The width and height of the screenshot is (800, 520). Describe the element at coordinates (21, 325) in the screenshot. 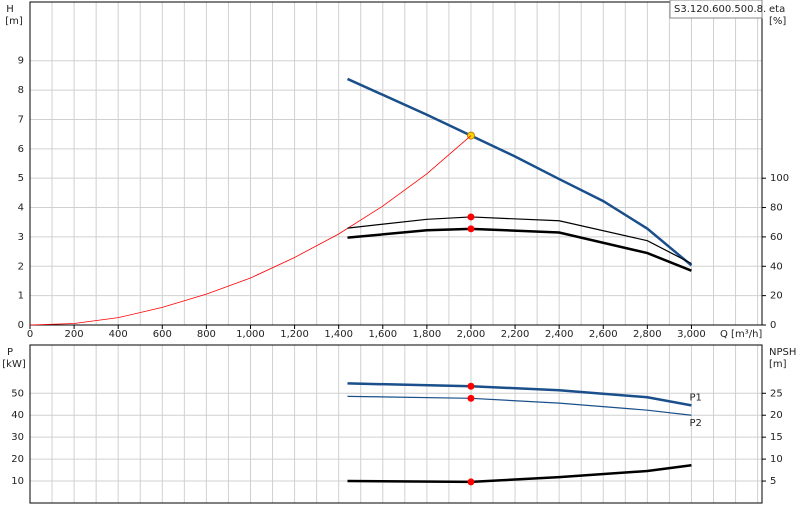

I see `y-tick-label: 0` at that location.